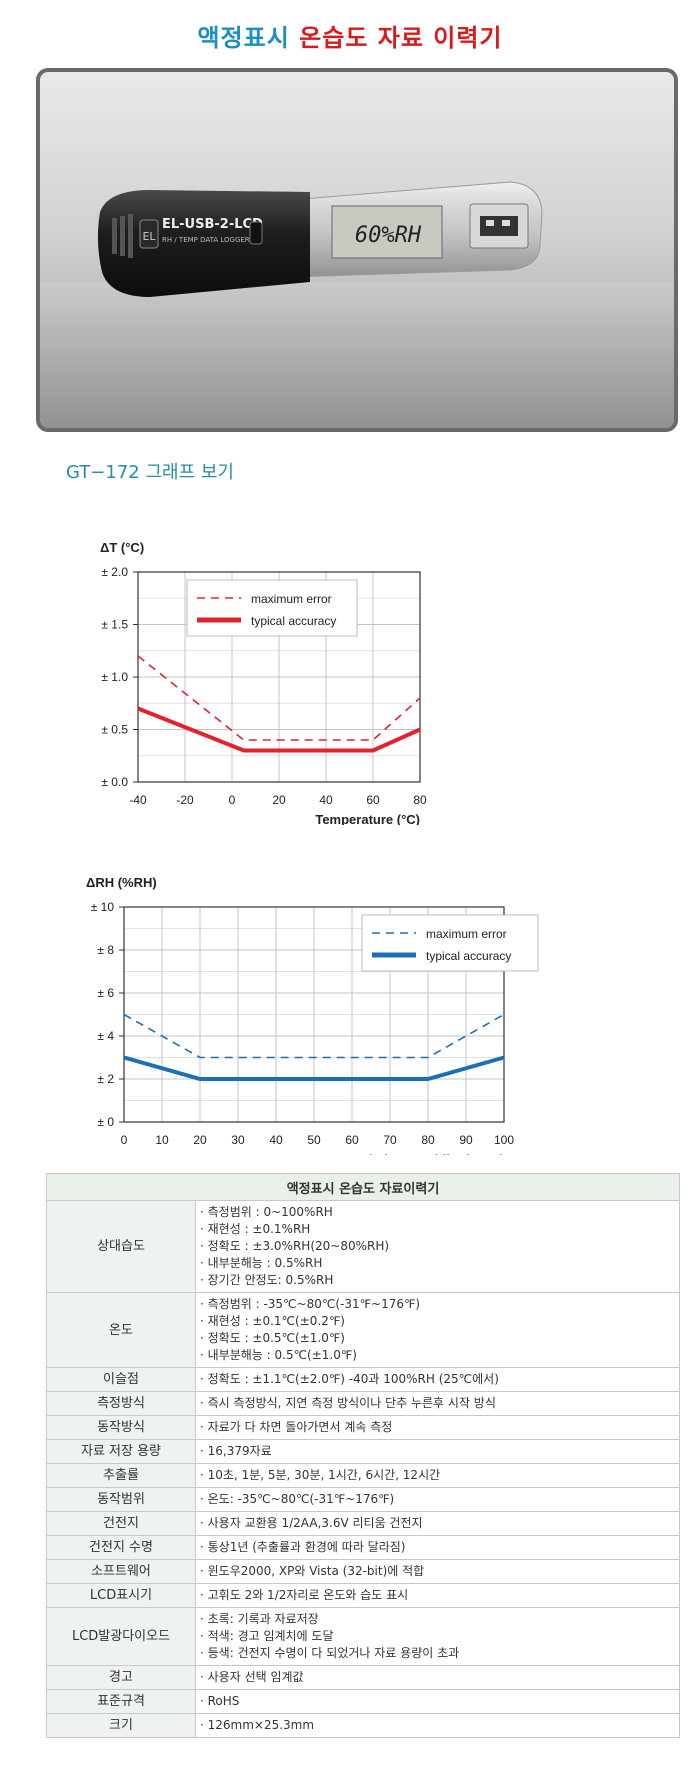  What do you see at coordinates (121, 1547) in the screenshot?
I see `spec-label: 건전지 수명` at bounding box center [121, 1547].